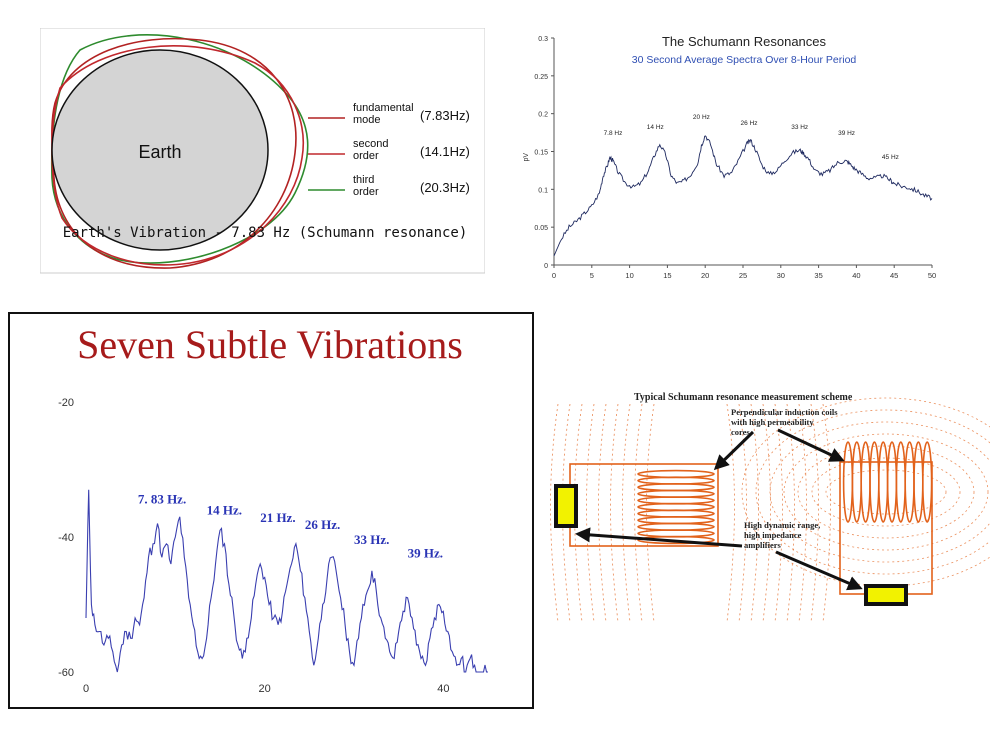  Describe the element at coordinates (667, 275) in the screenshot. I see `x-tick-label: 15` at that location.